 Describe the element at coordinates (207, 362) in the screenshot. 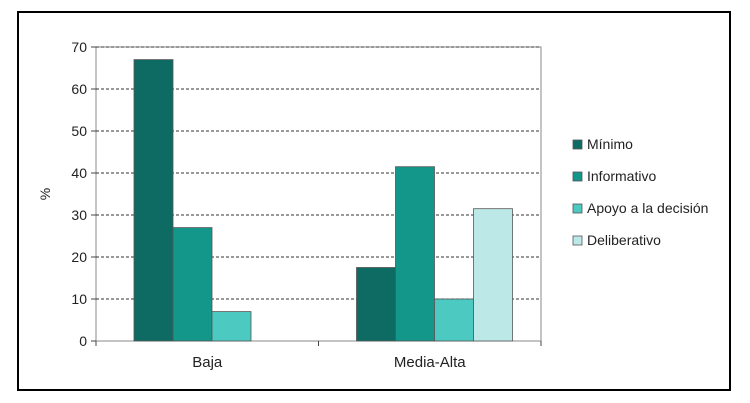

I see `x-tick-label: Baja` at that location.